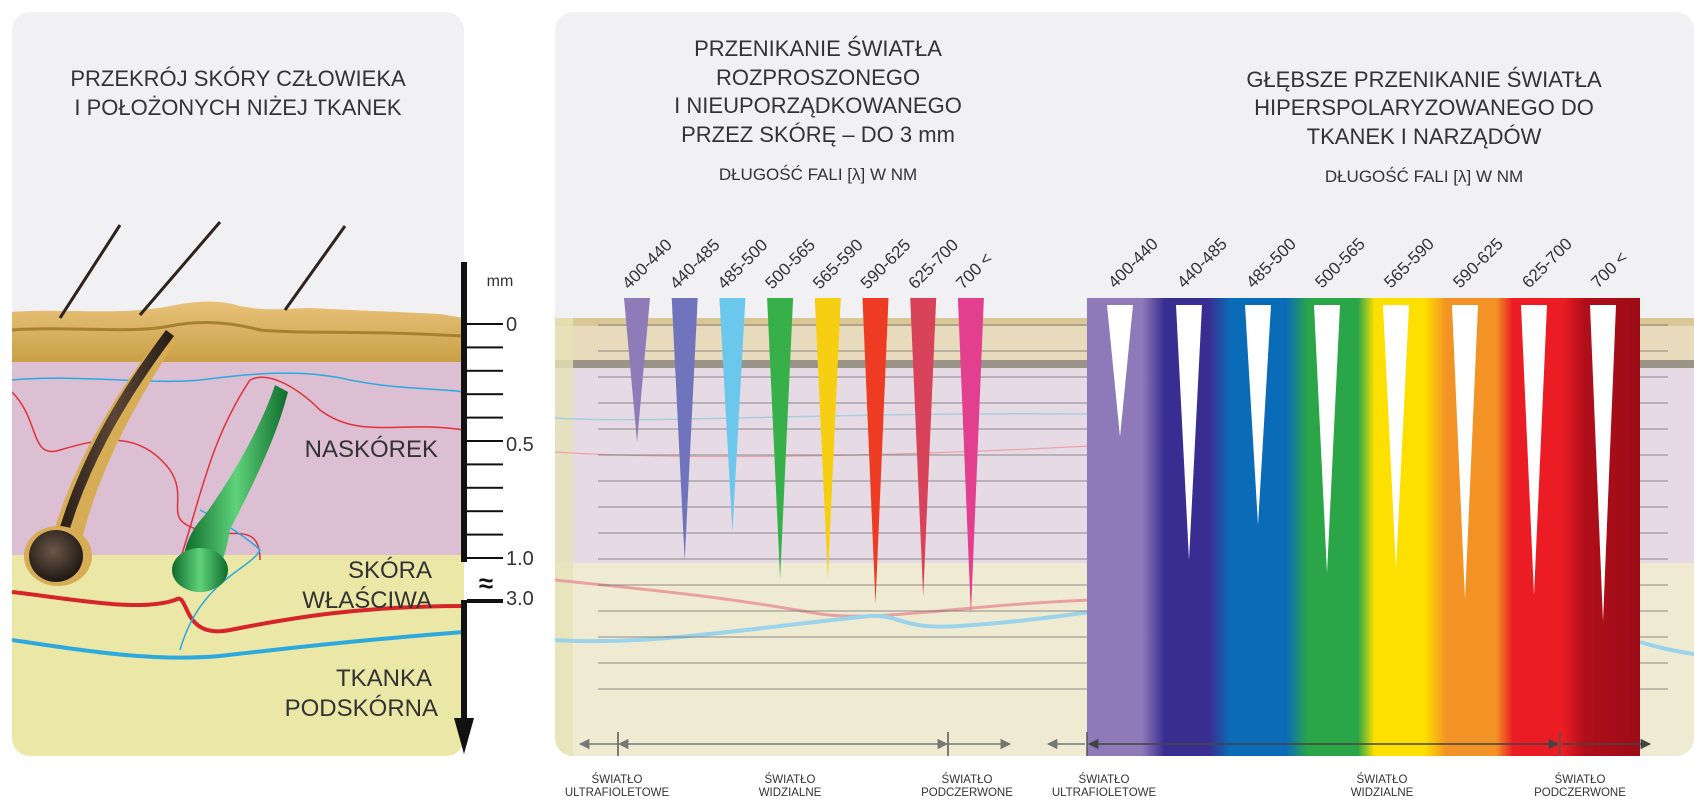 Image resolution: width=1694 pixels, height=802 pixels. I want to click on right-title-line: HIPERSPOLARYZOWANEGO DO, so click(1424, 107).